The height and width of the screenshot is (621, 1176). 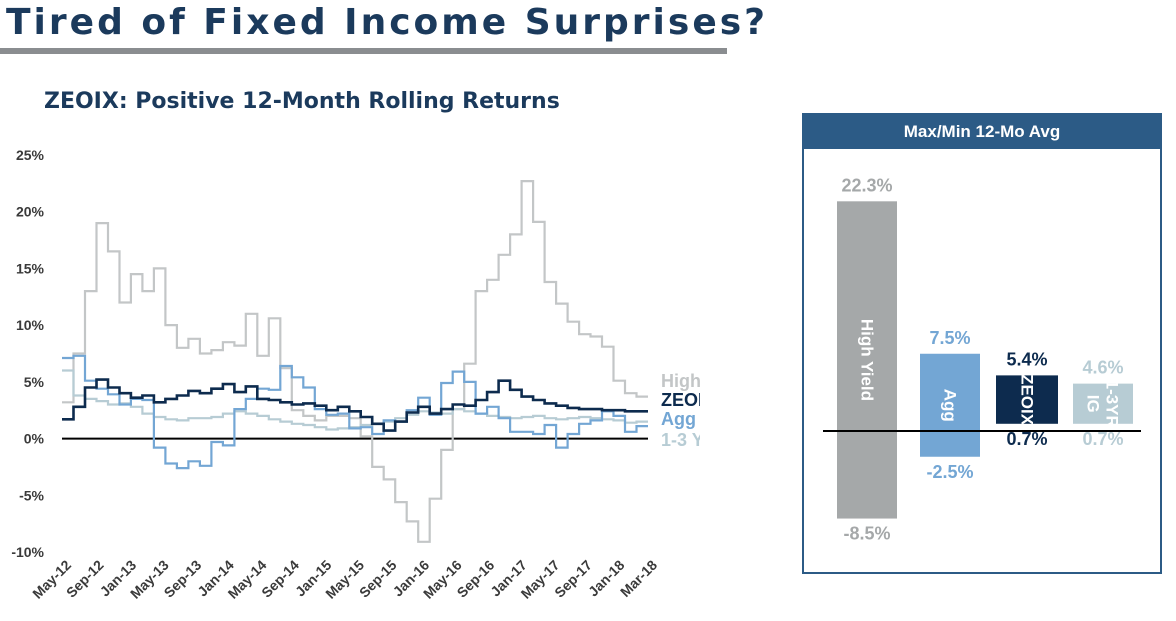 I want to click on min-label-agg: -2.5%, so click(x=949, y=472).